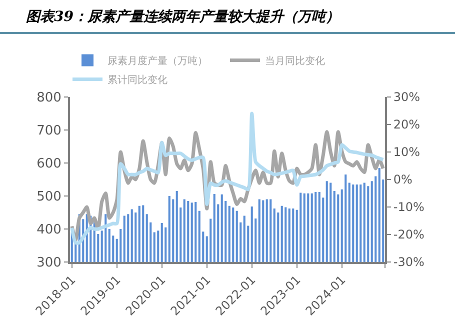 The height and width of the screenshot is (322, 455). Describe the element at coordinates (49, 230) in the screenshot. I see `y-tick-label: 400` at that location.